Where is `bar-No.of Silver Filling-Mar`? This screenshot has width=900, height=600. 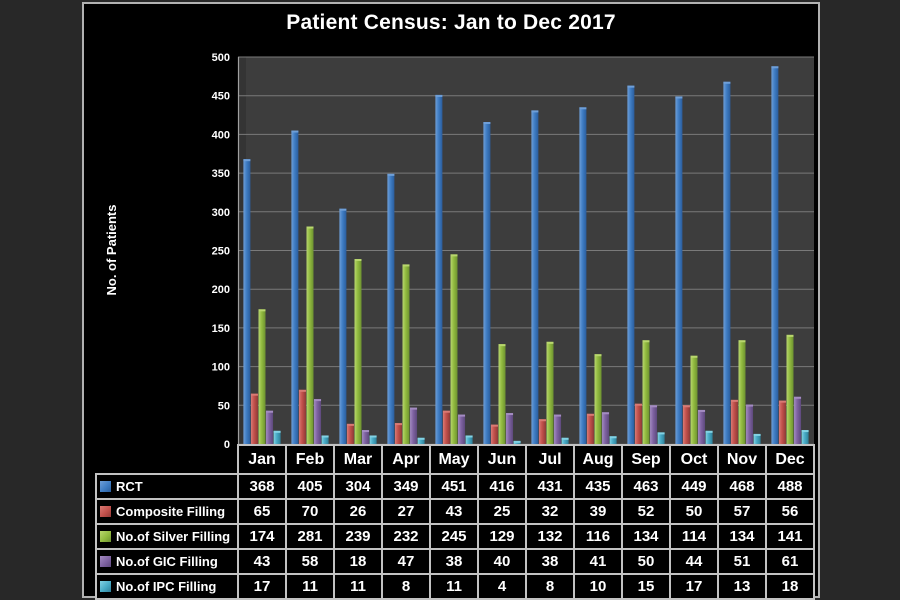 bar-No.of Silver Filling-Mar is located at coordinates (358, 351).